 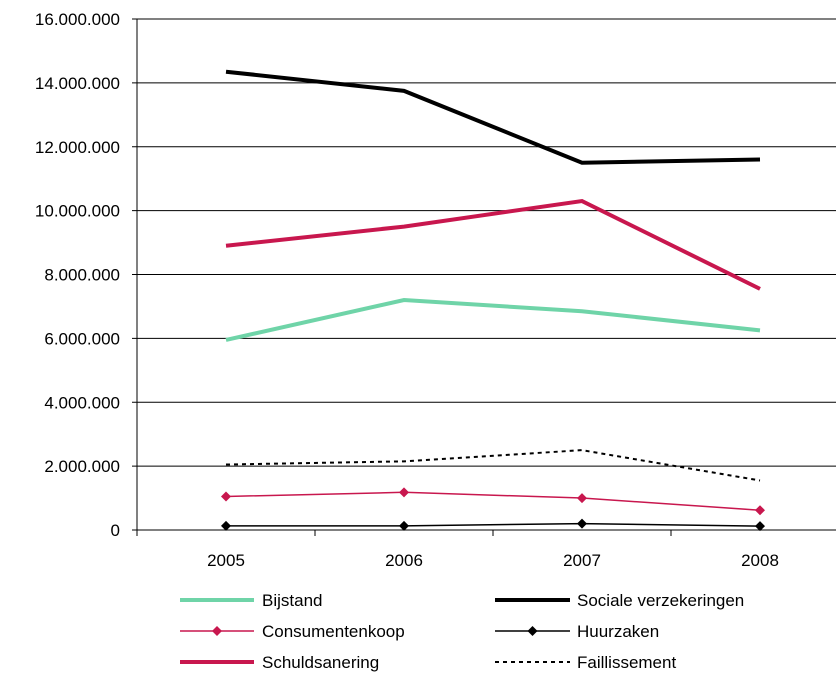 What do you see at coordinates (77, 83) in the screenshot?
I see `y-tick-label: 14.000.000` at bounding box center [77, 83].